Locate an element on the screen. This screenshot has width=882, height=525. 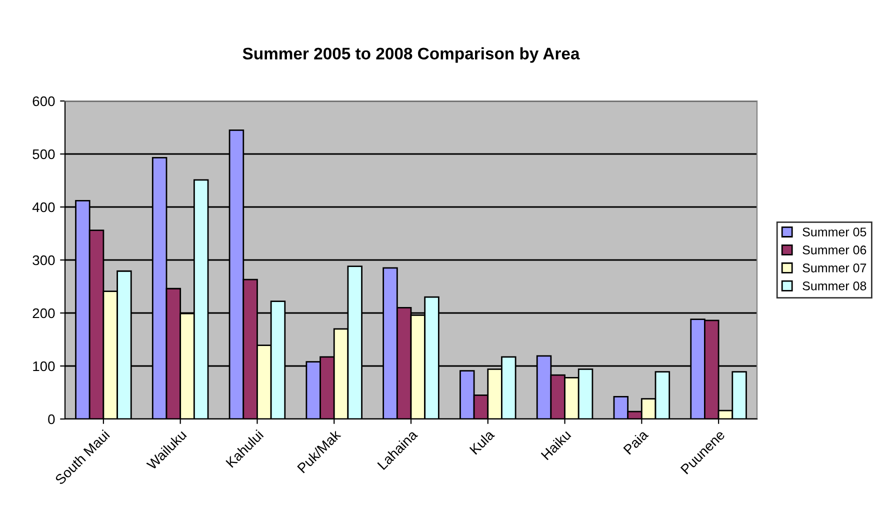
x-tick-label: Kula is located at coordinates (482, 441).